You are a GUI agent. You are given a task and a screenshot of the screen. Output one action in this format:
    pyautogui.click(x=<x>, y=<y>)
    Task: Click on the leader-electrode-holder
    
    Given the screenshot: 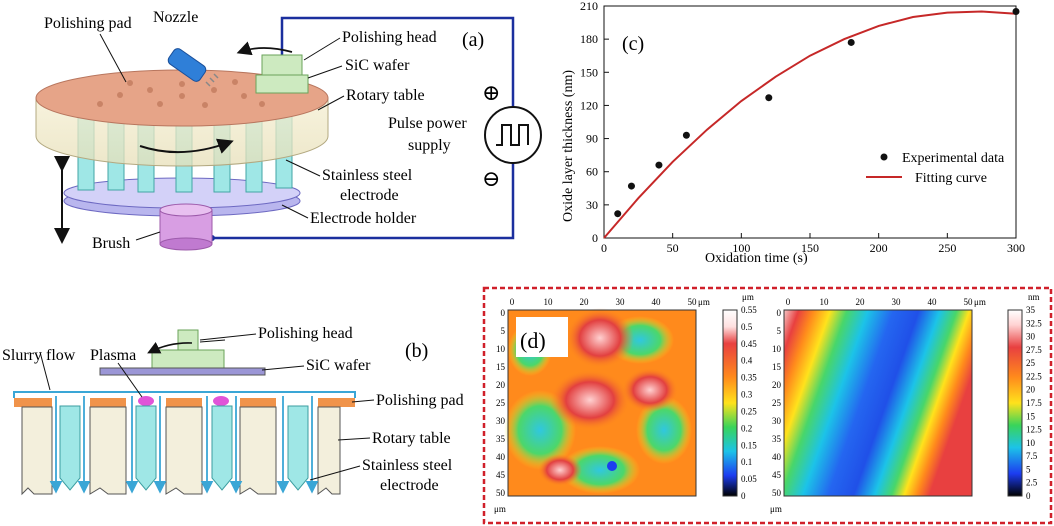 What is the action you would take?
    pyautogui.click(x=295, y=211)
    